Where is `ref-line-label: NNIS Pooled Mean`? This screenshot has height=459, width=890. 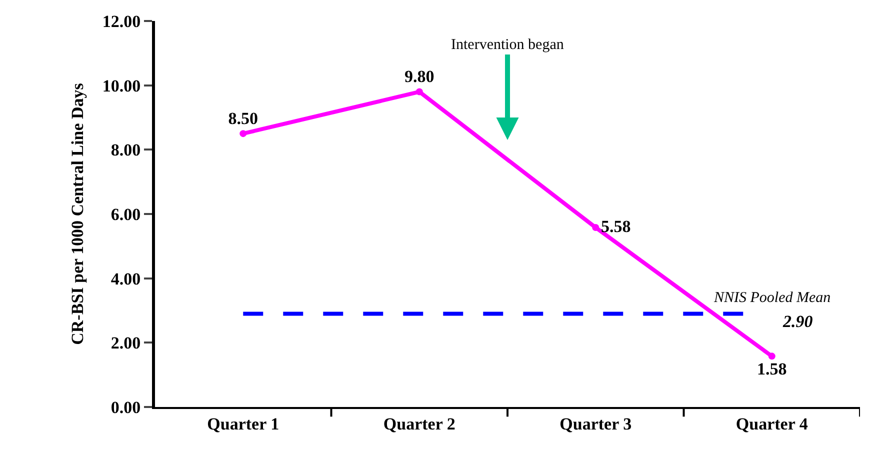
ref-line-label: NNIS Pooled Mean is located at coordinates (772, 298).